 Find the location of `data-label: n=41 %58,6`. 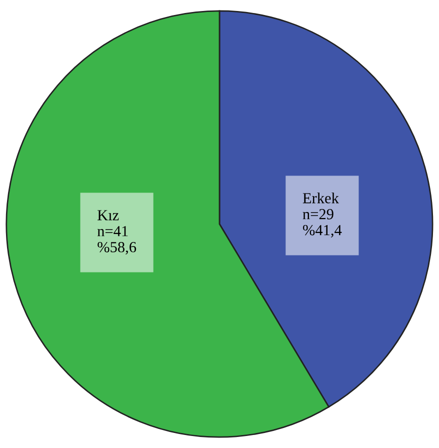

data-label: n=41 %58,6 is located at coordinates (116, 240).